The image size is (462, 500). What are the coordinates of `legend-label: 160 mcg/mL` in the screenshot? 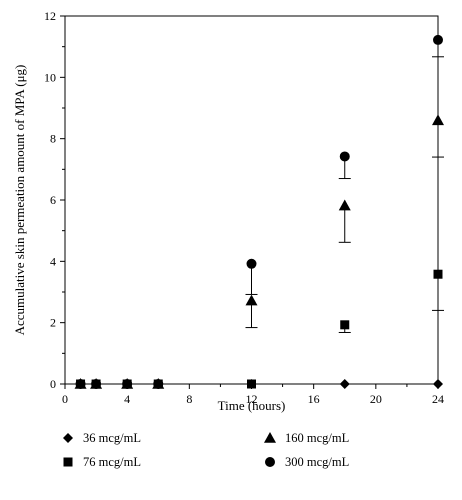 It's located at (317, 438).